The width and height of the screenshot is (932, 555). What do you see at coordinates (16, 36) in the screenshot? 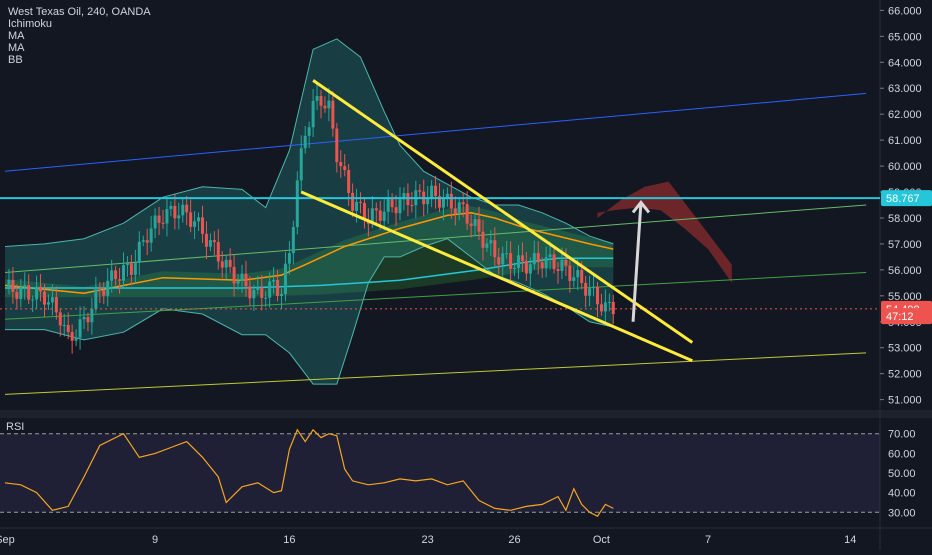
I see `indicator-ma-1: MA` at bounding box center [16, 36].